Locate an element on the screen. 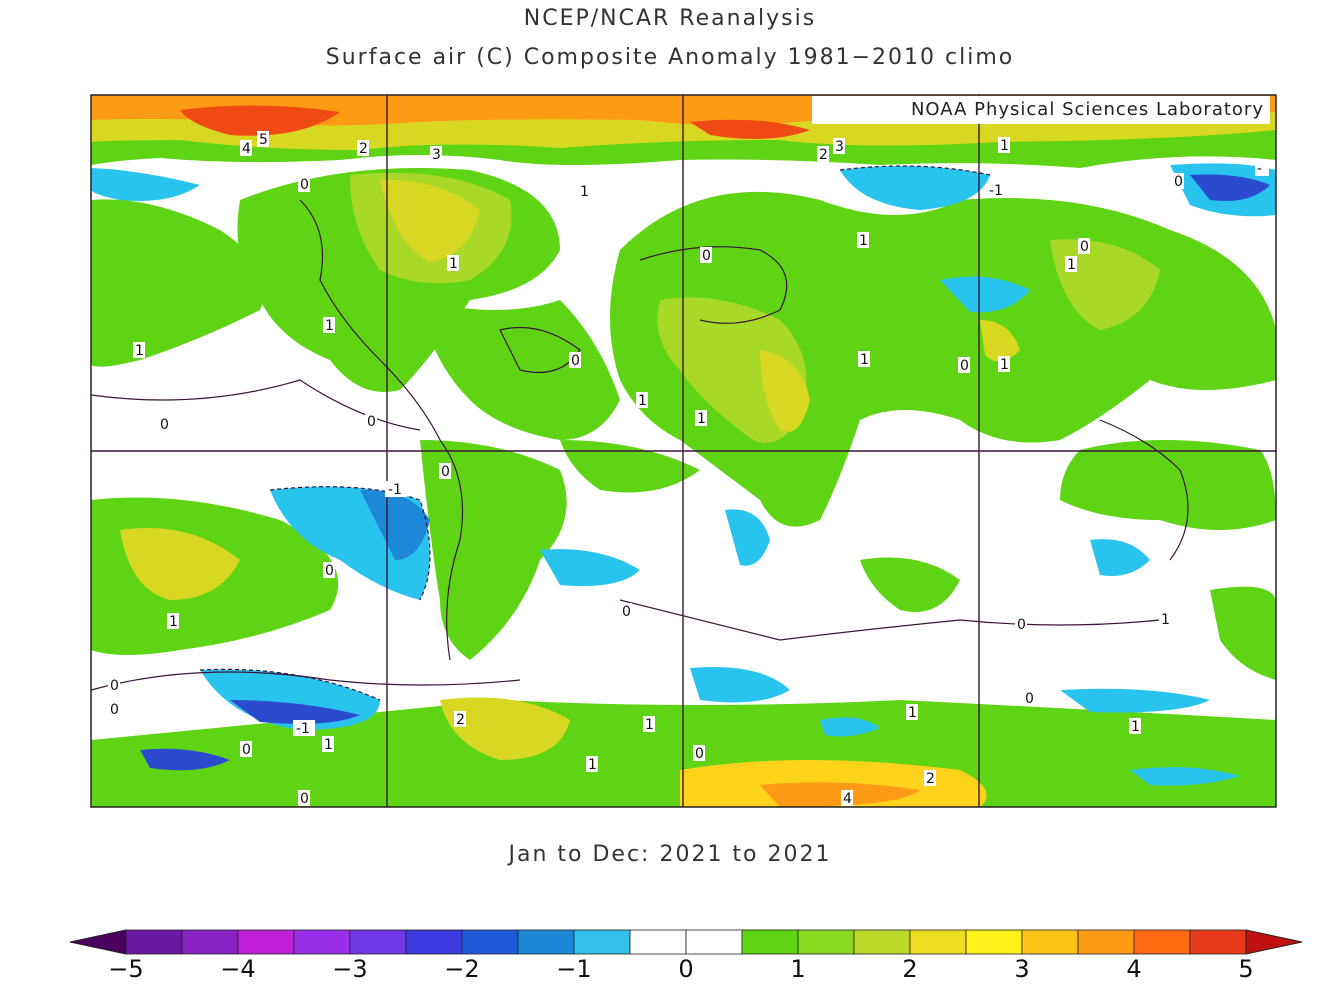 Image resolution: width=1340 pixels, height=1005 pixels. colorbar-low-arrow is located at coordinates (98, 942).